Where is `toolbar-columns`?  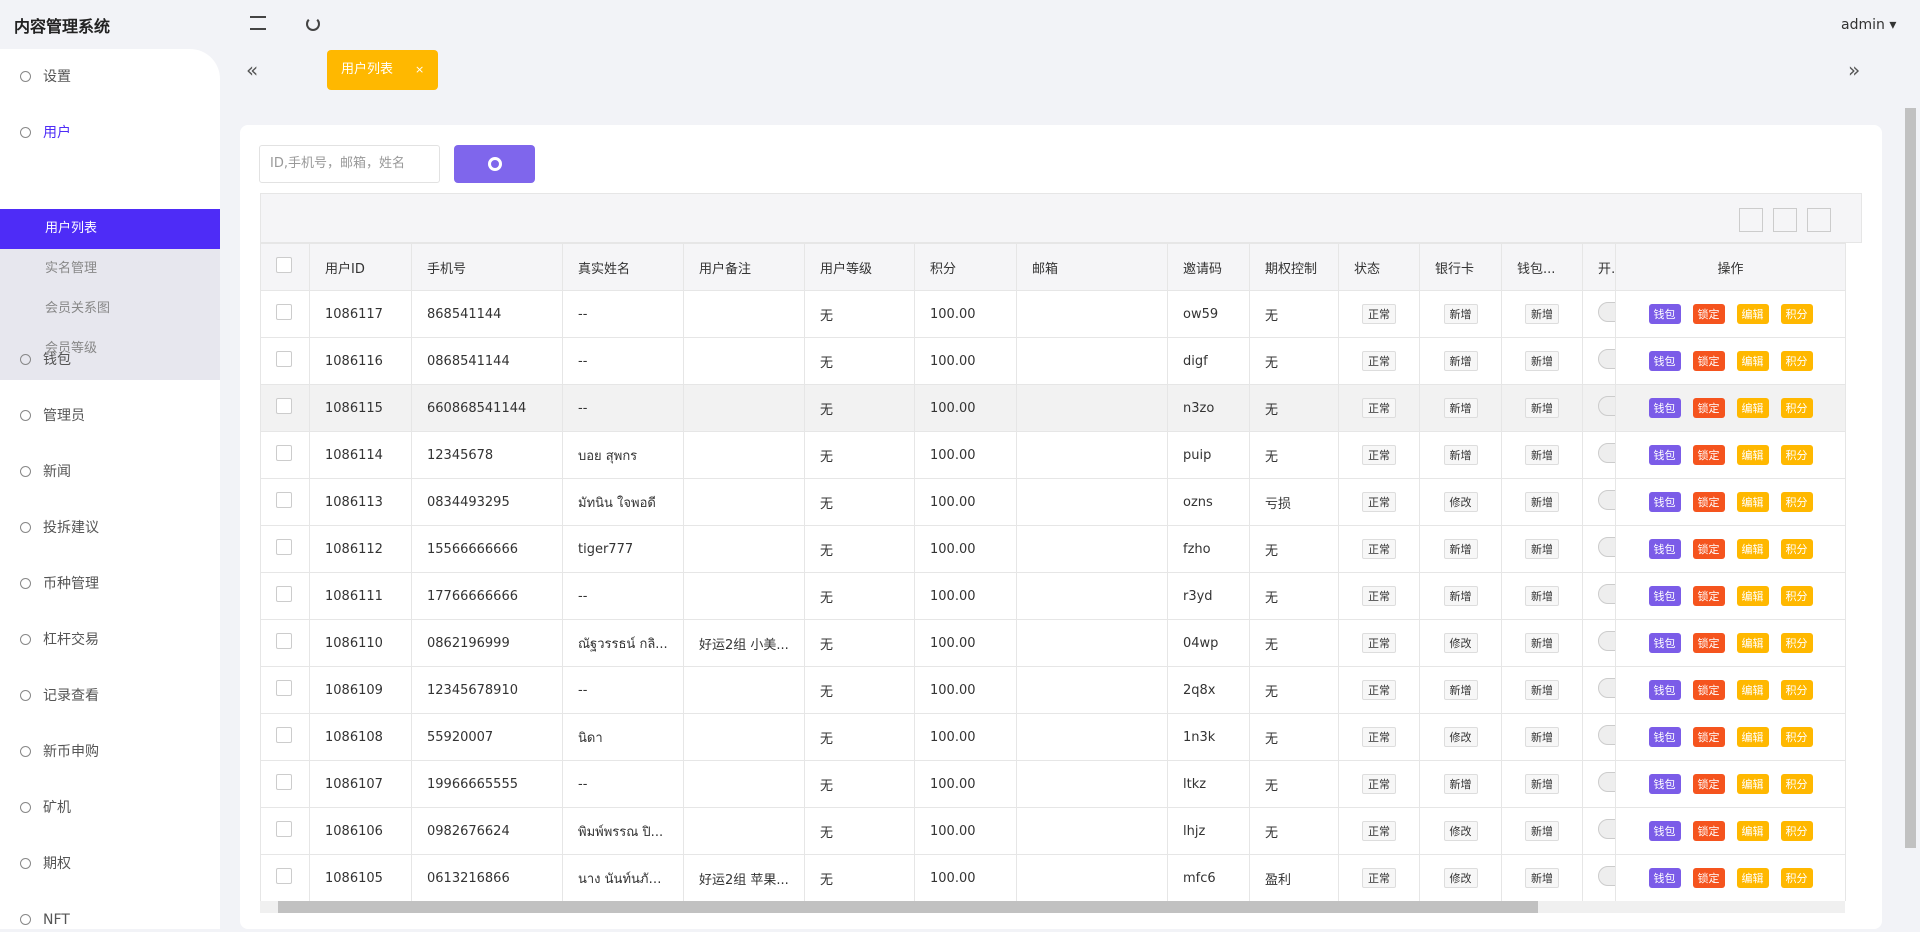
toolbar-columns is located at coordinates (1751, 220).